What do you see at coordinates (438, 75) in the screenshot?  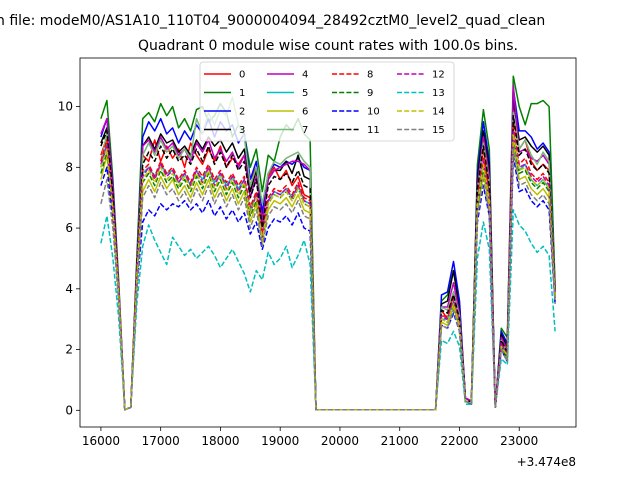 I see `legend-label-12: 12` at bounding box center [438, 75].